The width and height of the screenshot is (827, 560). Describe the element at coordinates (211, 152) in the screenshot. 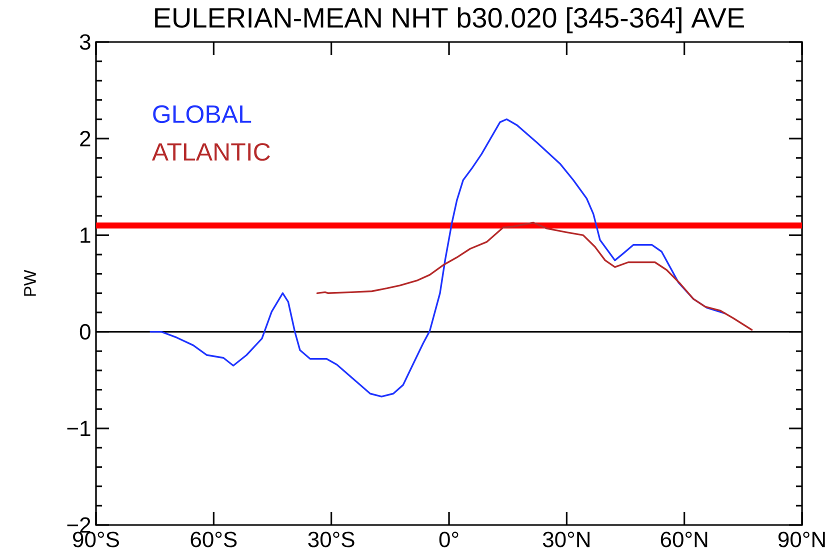

I see `text: ATLANTIC` at that location.